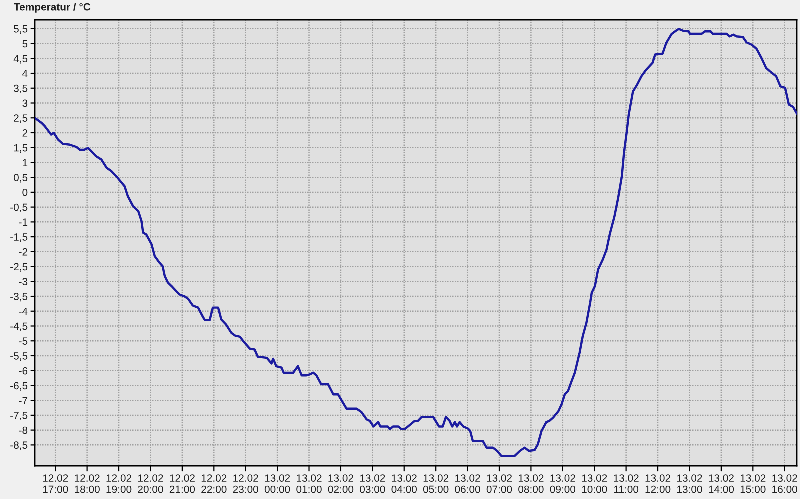  Describe the element at coordinates (21, 89) in the screenshot. I see `y-tick-label: 3,5` at that location.